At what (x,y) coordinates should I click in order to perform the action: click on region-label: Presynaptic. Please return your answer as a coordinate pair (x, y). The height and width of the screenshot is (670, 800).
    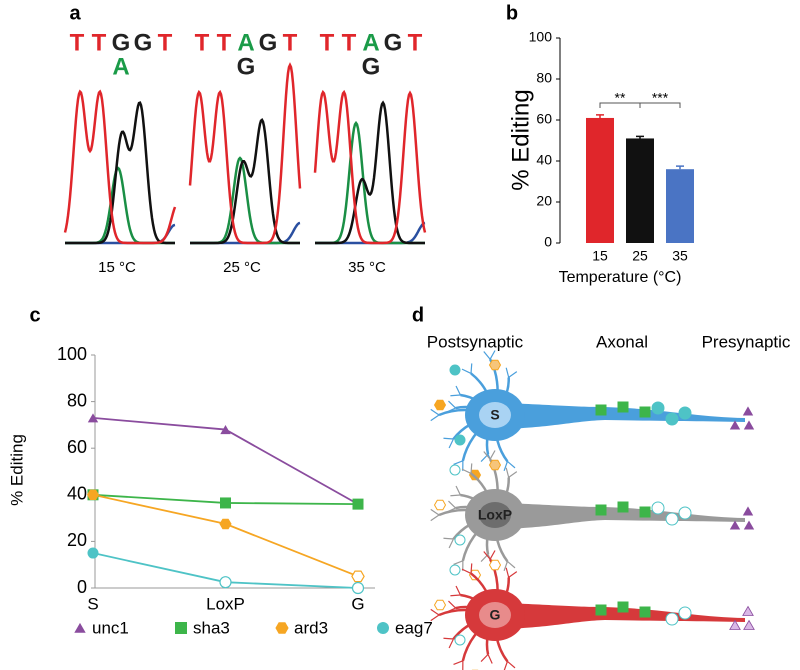
    Looking at the image, I should click on (746, 341).